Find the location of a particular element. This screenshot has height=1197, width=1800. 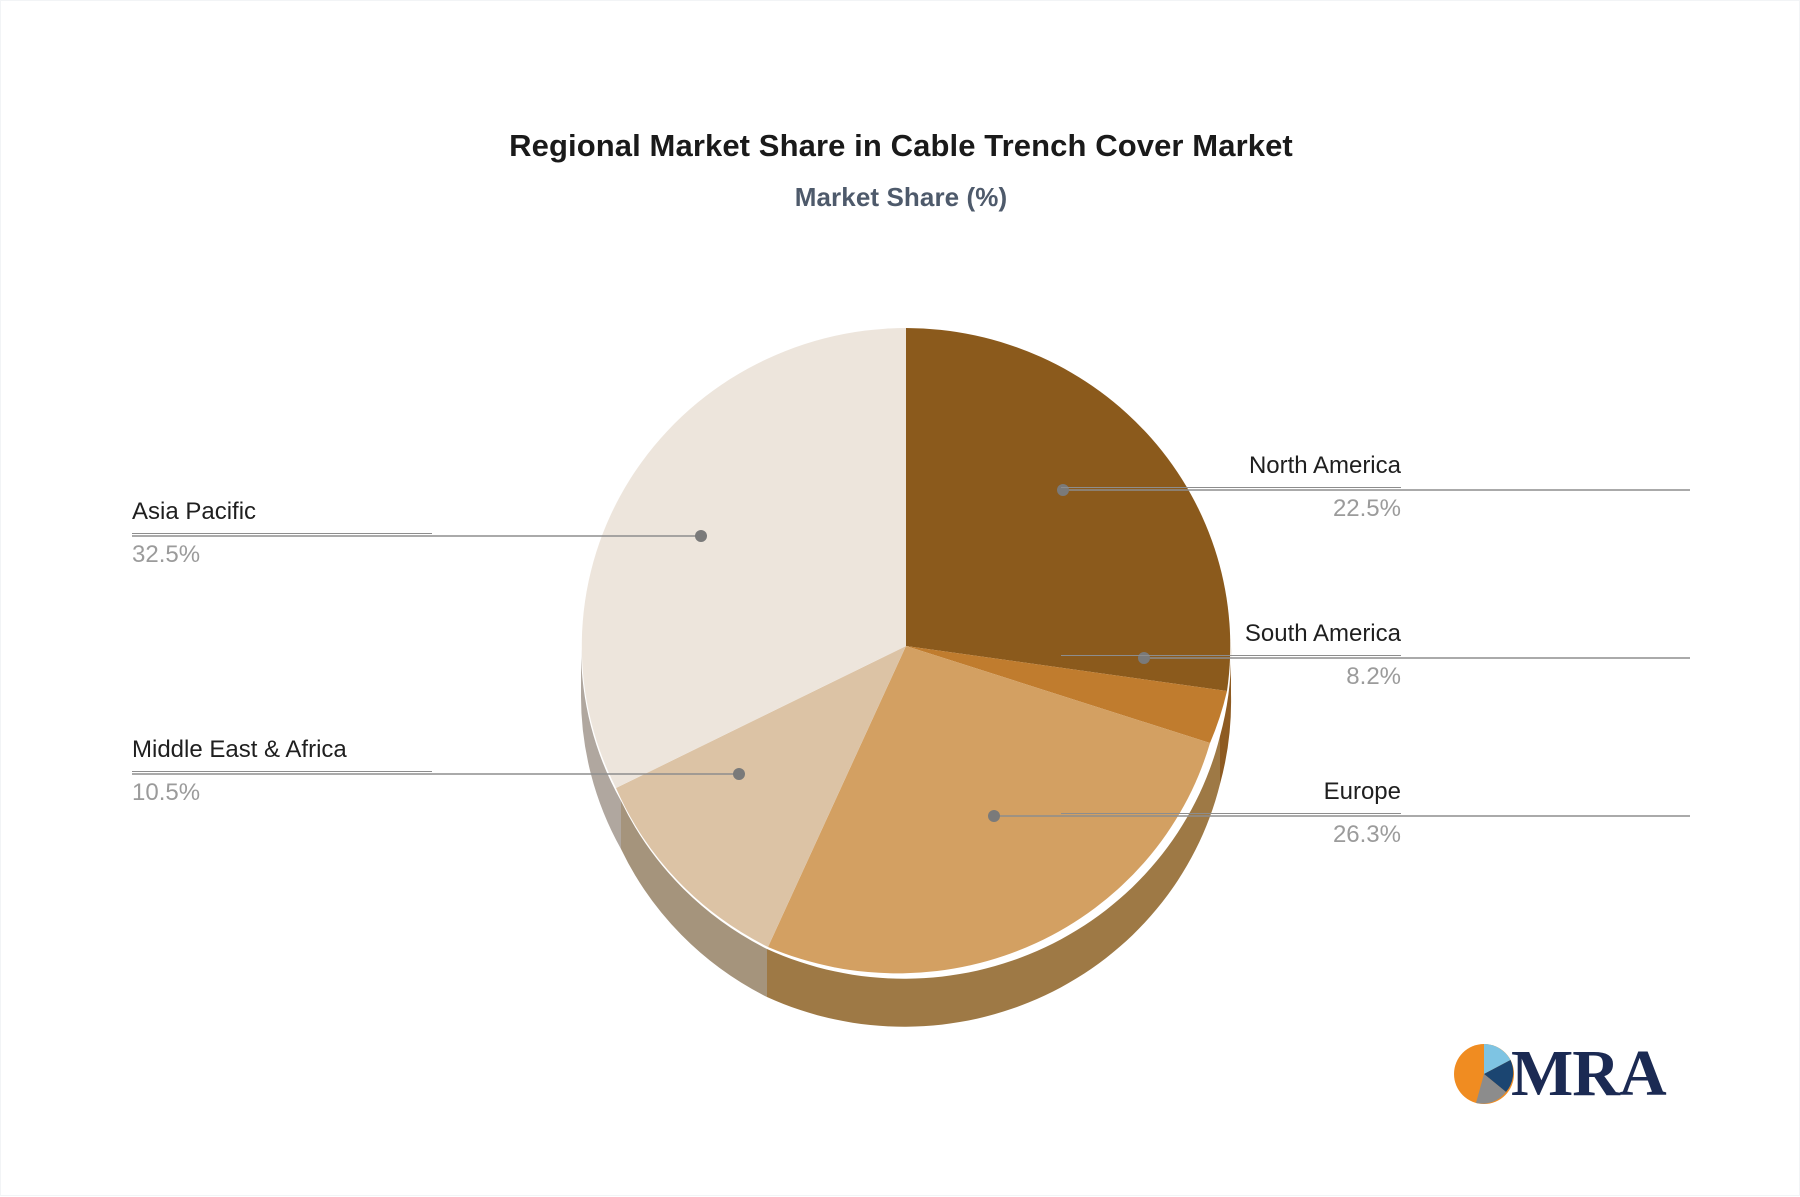

pie-label-south-america-value: 8.2% is located at coordinates (1373, 676).